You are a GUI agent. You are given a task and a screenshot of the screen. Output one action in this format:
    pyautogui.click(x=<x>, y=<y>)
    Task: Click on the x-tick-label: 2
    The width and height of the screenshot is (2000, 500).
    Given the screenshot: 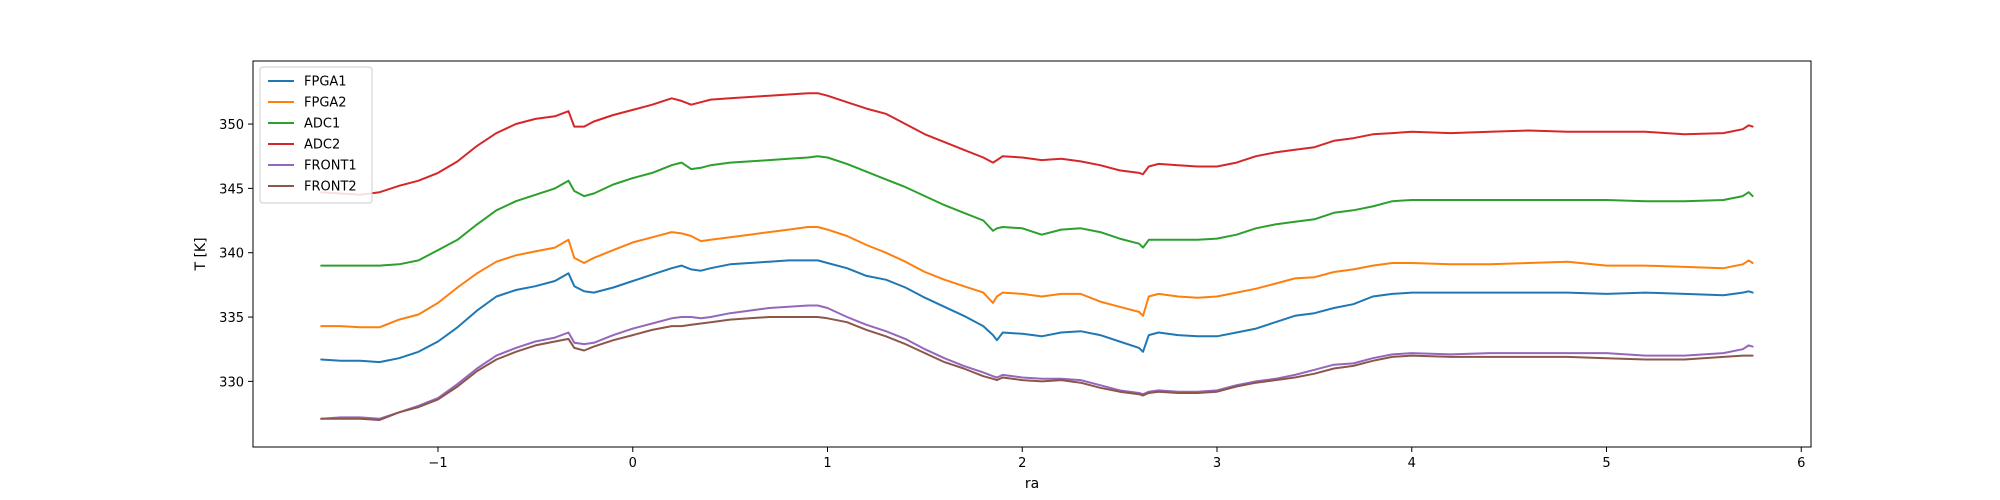 What is the action you would take?
    pyautogui.click(x=1022, y=463)
    